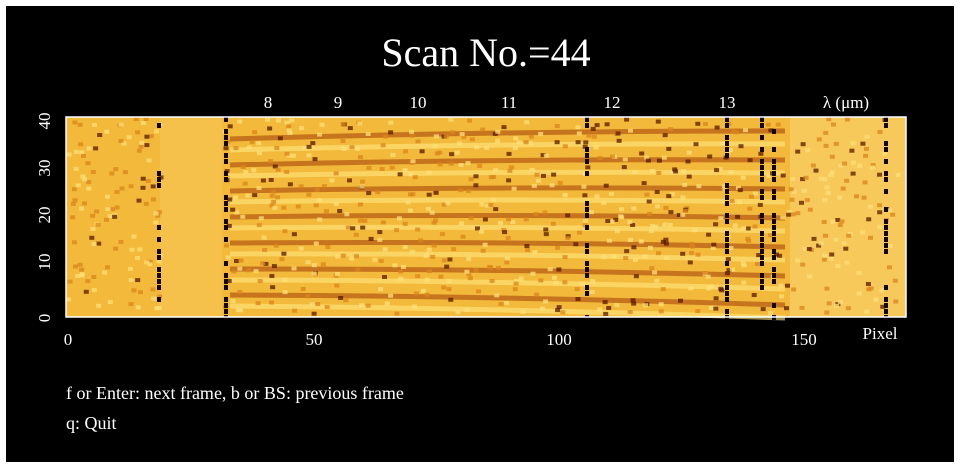 The image size is (960, 468). What do you see at coordinates (566, 102) in the screenshot?
I see `wavelength-axis: 8 9 10 11 12 13 λ (μm)` at bounding box center [566, 102].